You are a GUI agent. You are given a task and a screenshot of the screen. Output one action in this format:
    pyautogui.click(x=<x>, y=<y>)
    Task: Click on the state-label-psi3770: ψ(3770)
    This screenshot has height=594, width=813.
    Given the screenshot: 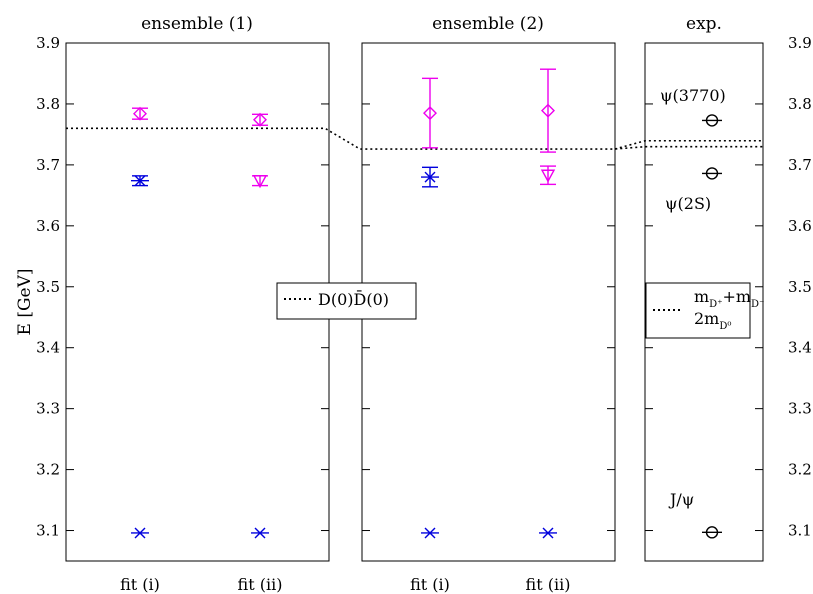 What is the action you would take?
    pyautogui.click(x=693, y=95)
    